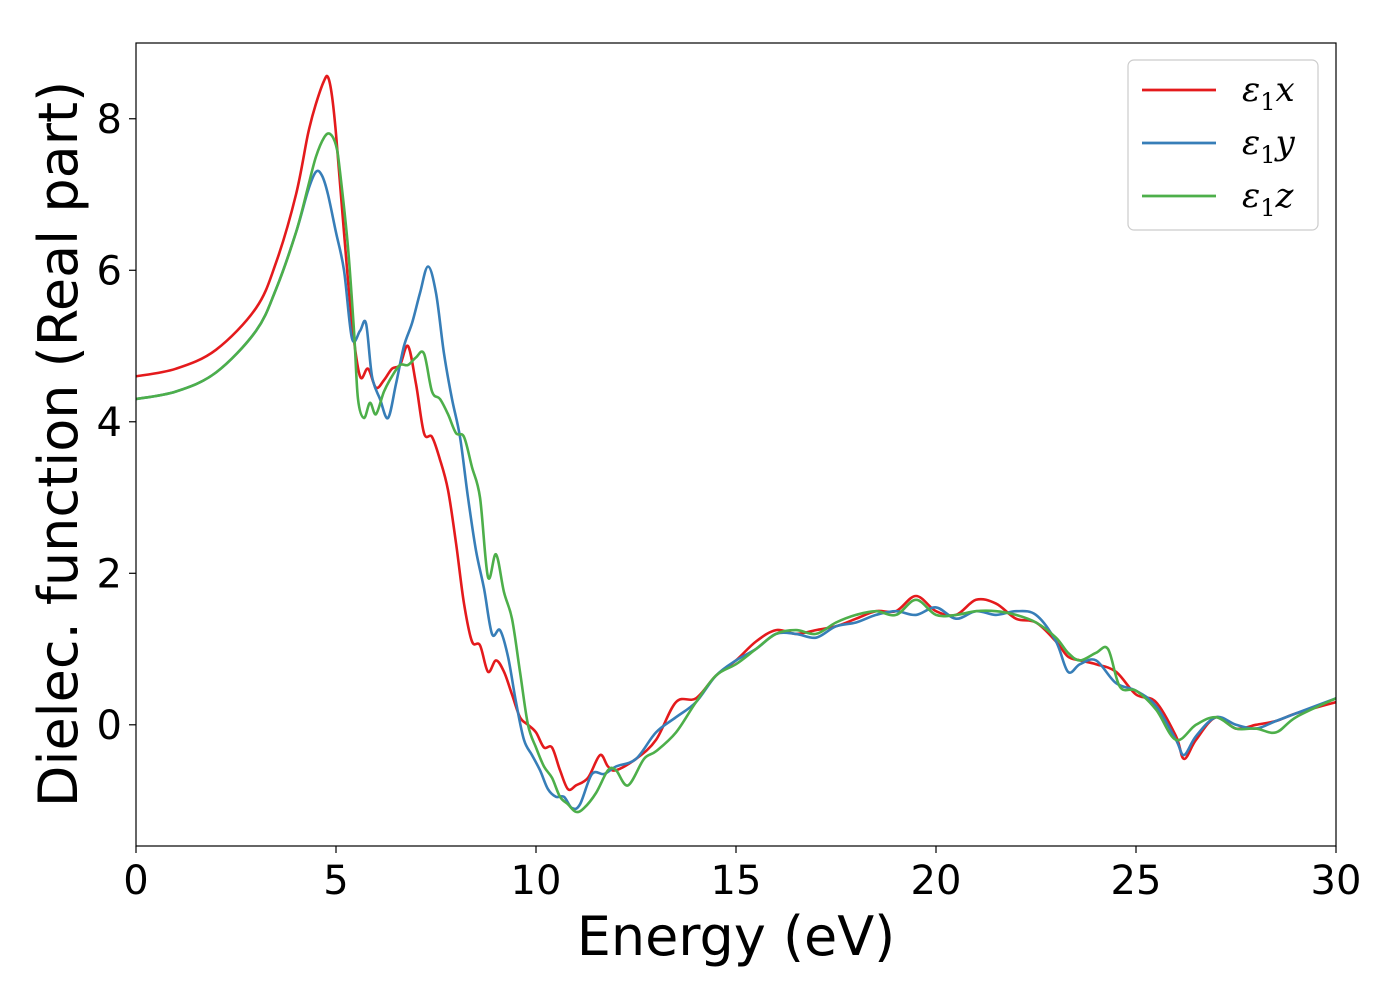  I want to click on y-axis-title: Dielec. function (Real part), so click(58, 444).